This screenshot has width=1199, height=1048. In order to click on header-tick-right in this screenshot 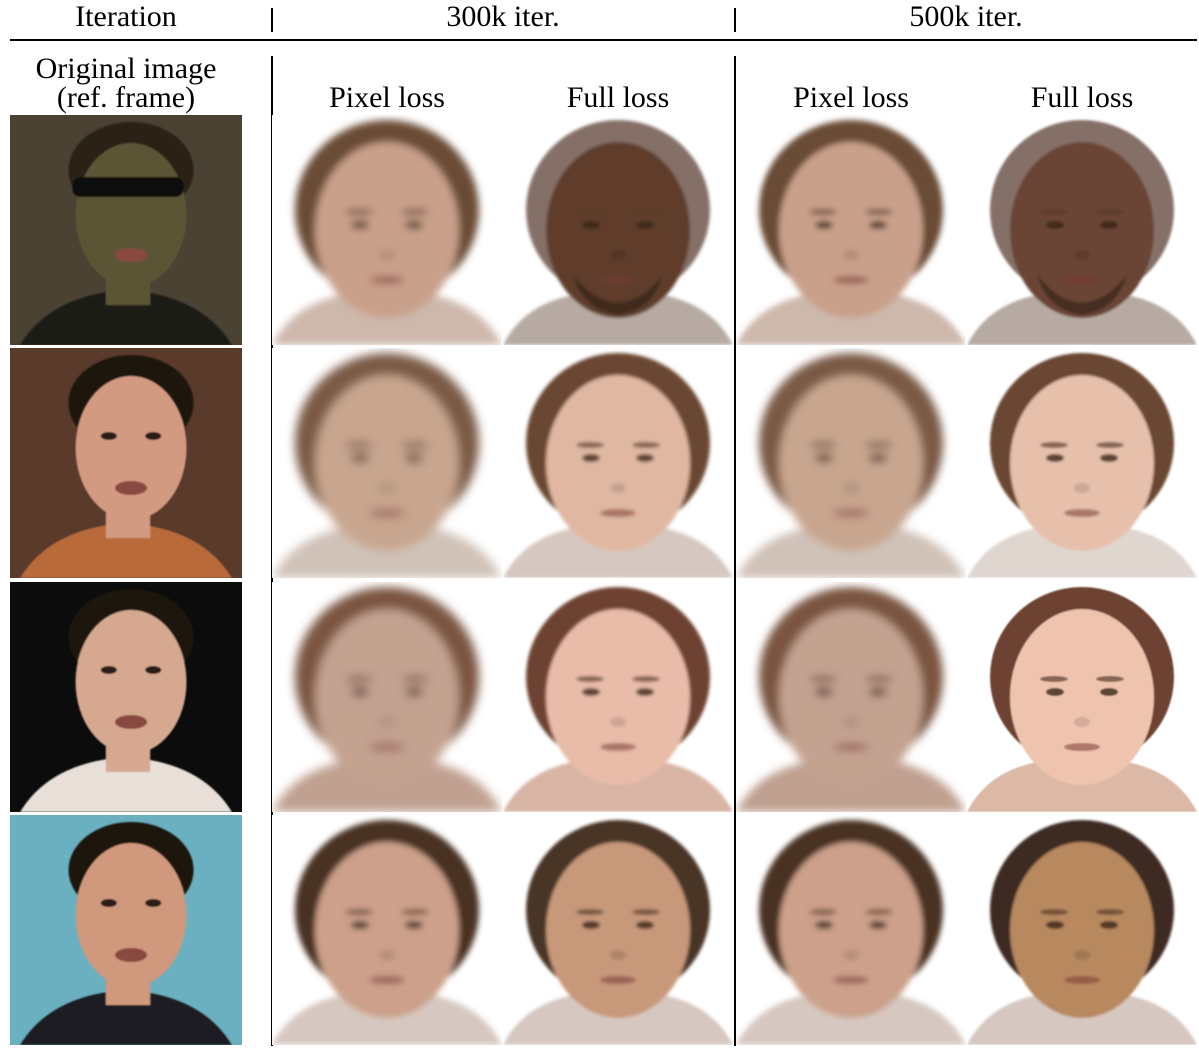, I will do `click(735, 20)`.